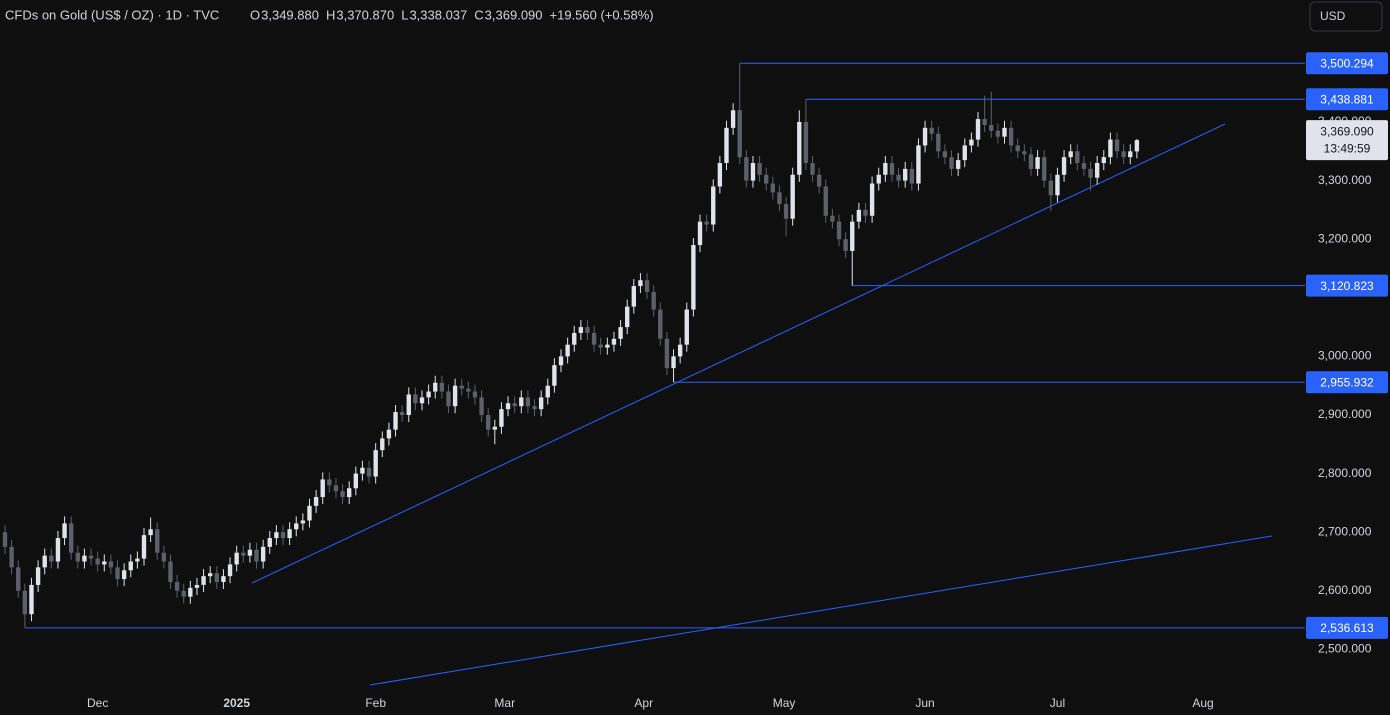 Image resolution: width=1390 pixels, height=715 pixels. I want to click on last-price-box, so click(1347, 140).